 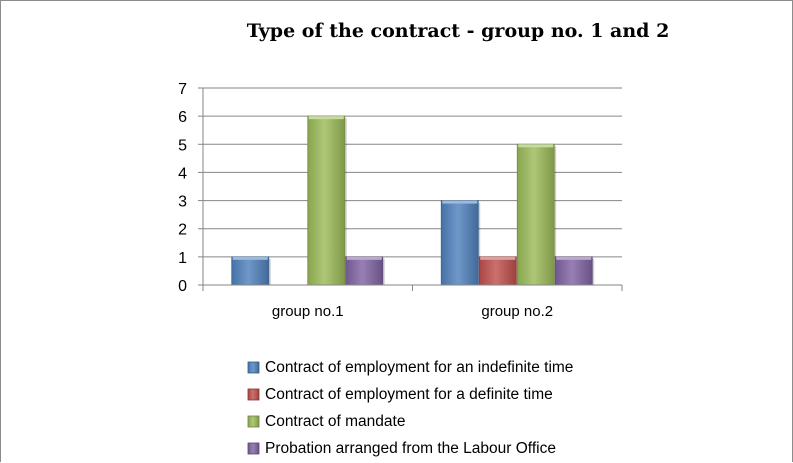 What do you see at coordinates (182, 173) in the screenshot?
I see `y-tick-label: 4` at bounding box center [182, 173].